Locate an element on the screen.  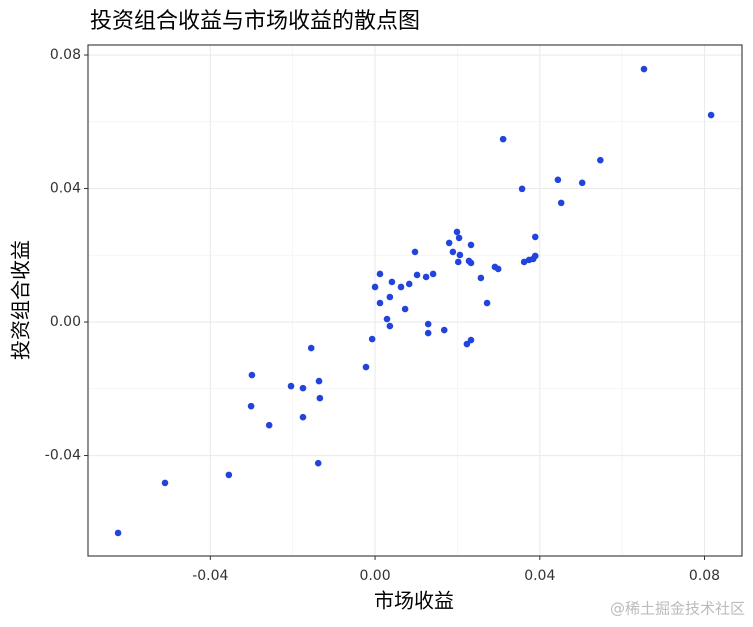
x-tick-label: 0.08 is located at coordinates (704, 576).